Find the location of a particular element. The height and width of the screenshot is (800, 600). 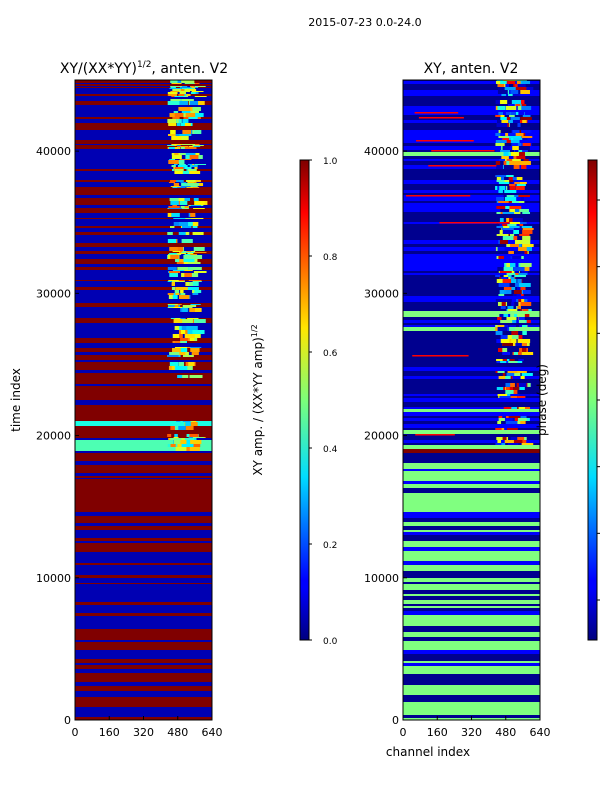

panel-amplitude-ylabel: time index is located at coordinates (16, 400).